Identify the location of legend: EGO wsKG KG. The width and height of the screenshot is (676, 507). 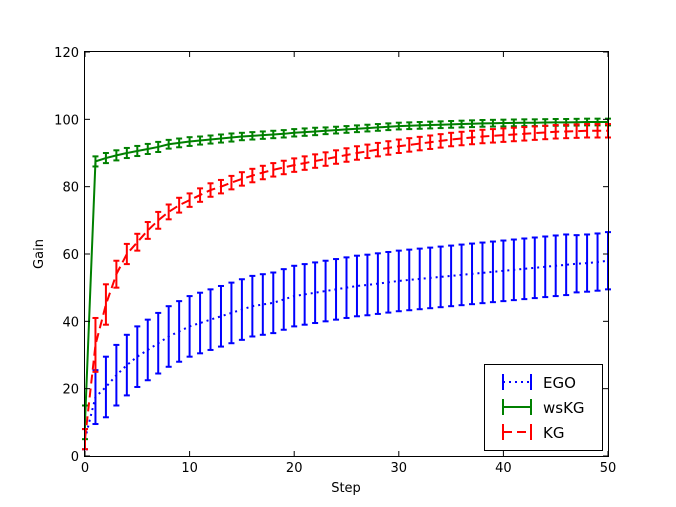
(543, 407).